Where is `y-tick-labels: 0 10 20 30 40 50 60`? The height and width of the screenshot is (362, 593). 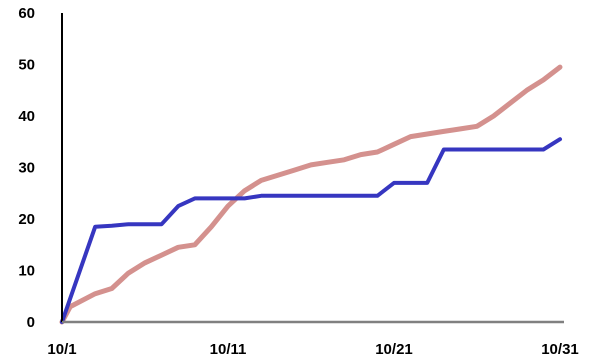 y-tick-labels: 0 10 20 30 40 50 60 is located at coordinates (26, 168).